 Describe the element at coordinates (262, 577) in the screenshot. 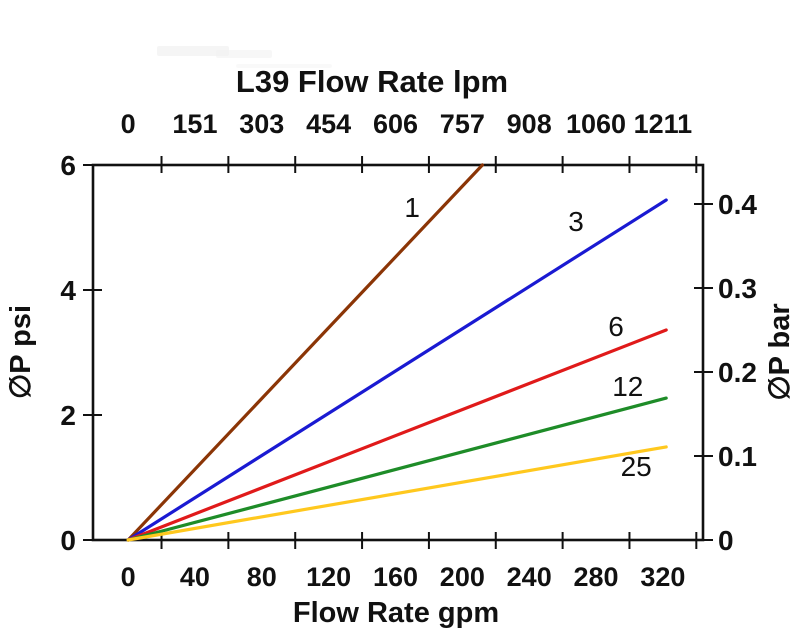

I see `x-tick-label: 80` at that location.